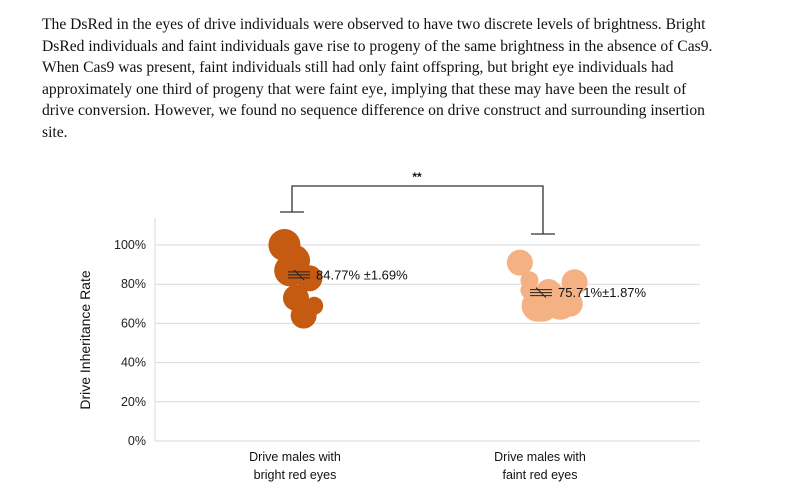  Describe the element at coordinates (130, 343) in the screenshot. I see `y-tick-labels: 0% 20% 40% 60% 80% 100%` at that location.